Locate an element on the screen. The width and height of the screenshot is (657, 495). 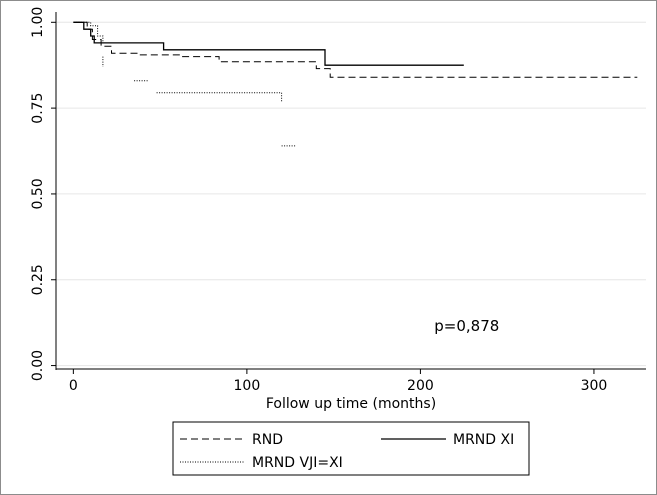
x-tick-label-1: 100 is located at coordinates (247, 386).